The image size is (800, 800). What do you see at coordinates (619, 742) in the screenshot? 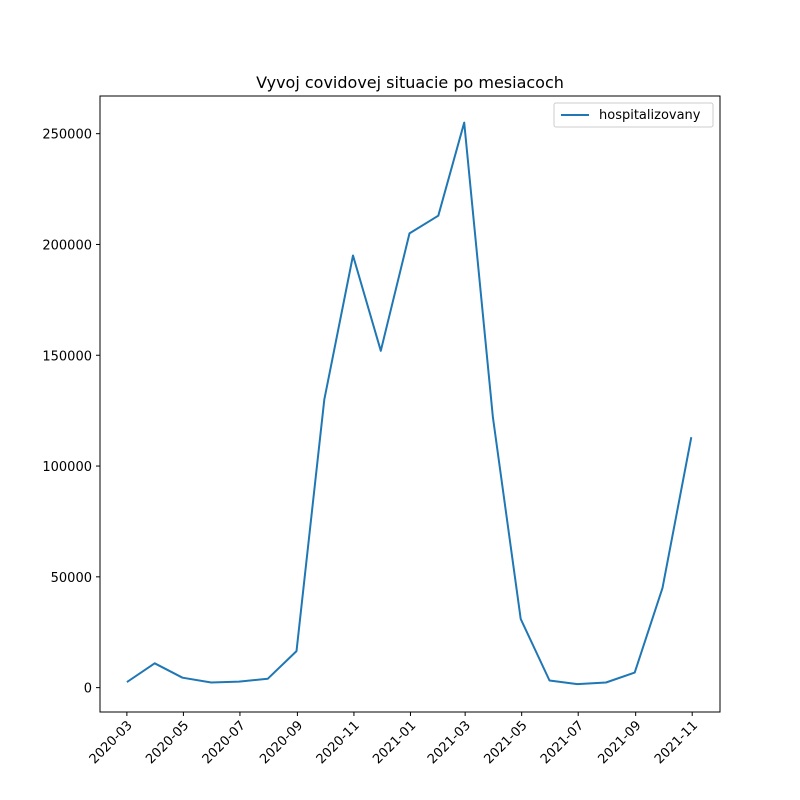
I see `x-tick-label: 2021-09` at bounding box center [619, 742].